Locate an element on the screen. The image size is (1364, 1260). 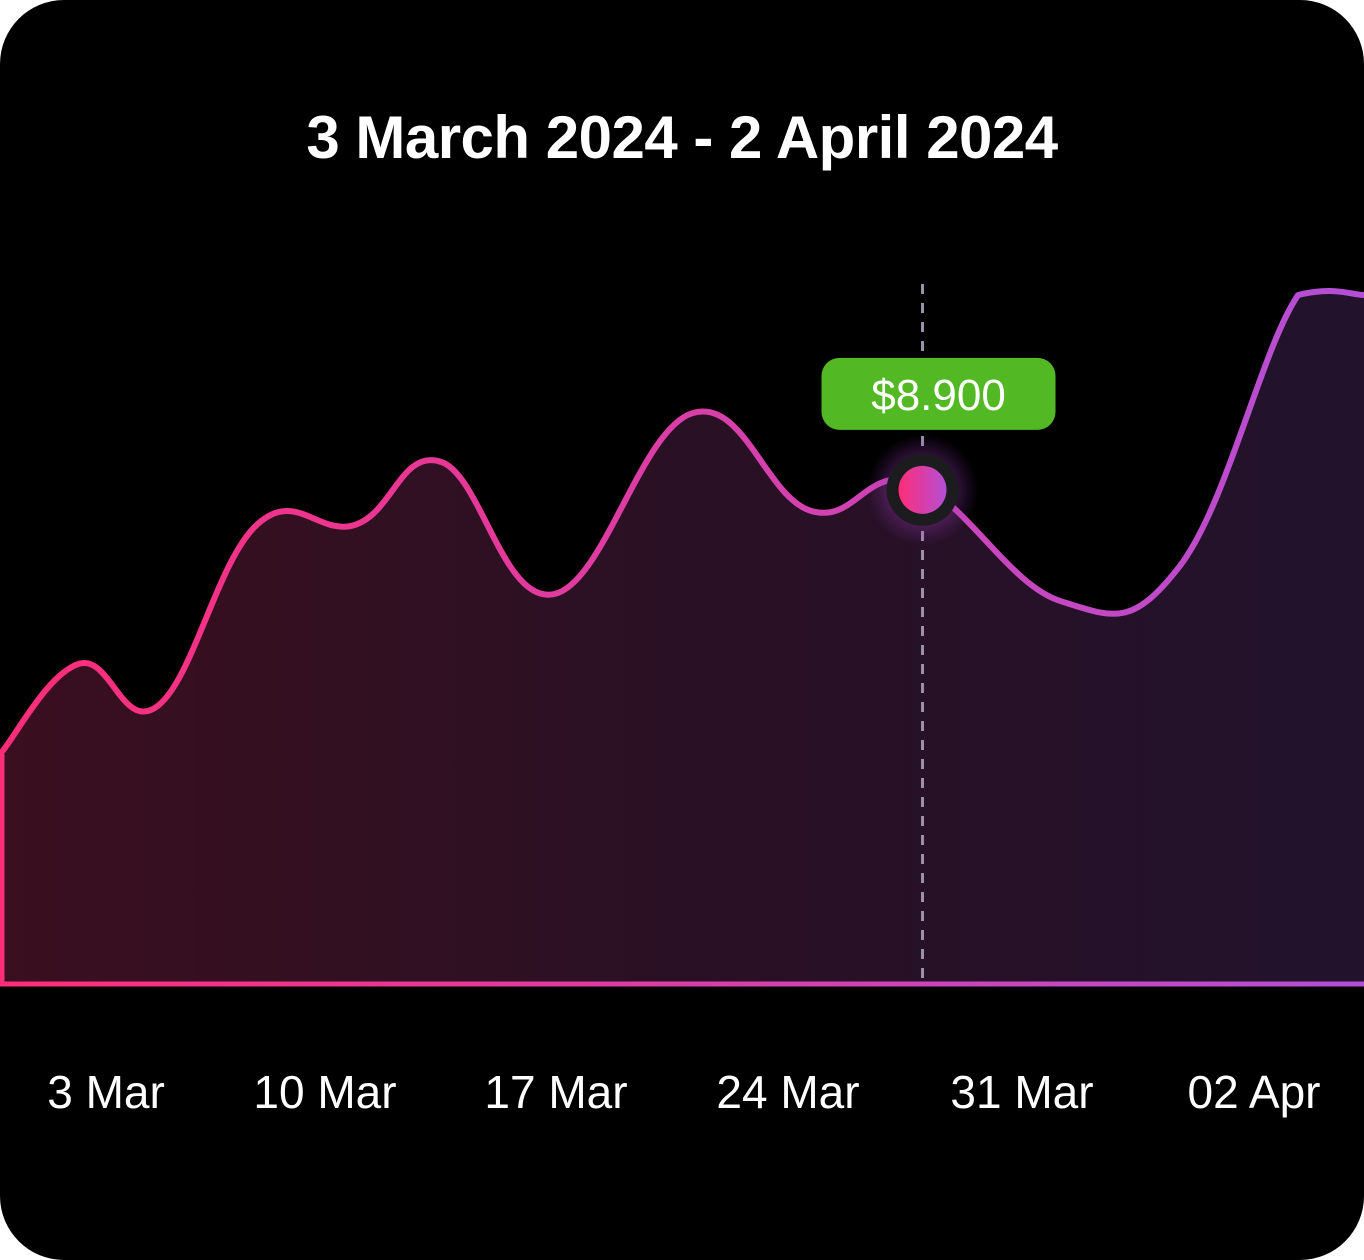
highlight-marker is located at coordinates (922, 489).